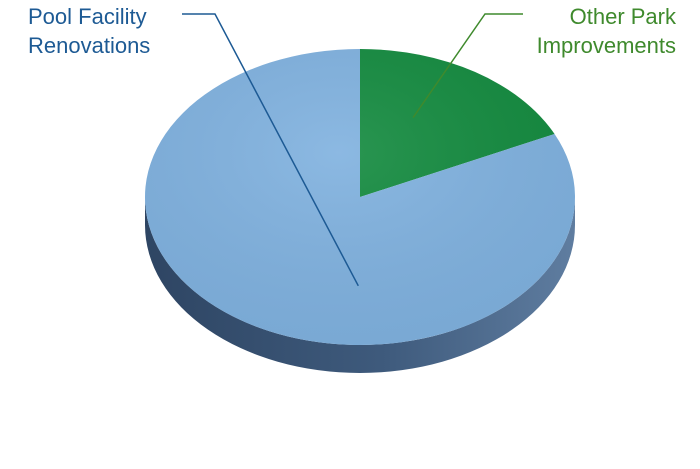 This screenshot has width=700, height=469. What do you see at coordinates (89, 31) in the screenshot?
I see `pool-facility-renovations-label: Pool Facility Renovations` at bounding box center [89, 31].